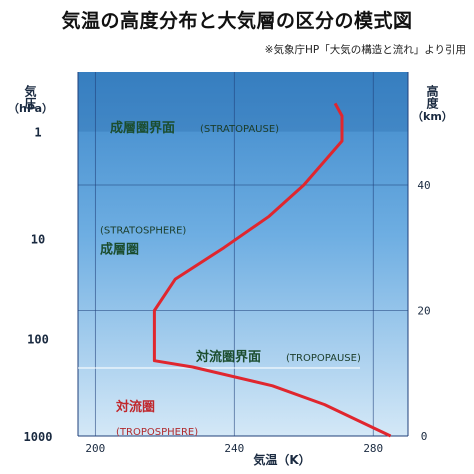 Image resolution: width=474 pixels, height=474 pixels. What do you see at coordinates (37, 133) in the screenshot?
I see `y-left-tick-label: 1` at bounding box center [37, 133].